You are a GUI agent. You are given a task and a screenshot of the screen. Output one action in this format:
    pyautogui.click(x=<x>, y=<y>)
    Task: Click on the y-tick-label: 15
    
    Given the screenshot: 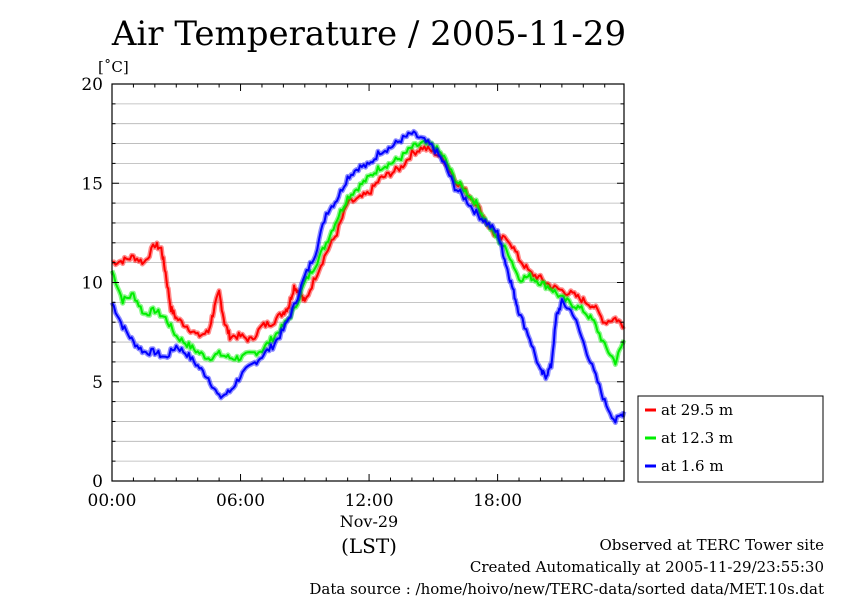 What is the action you would take?
    pyautogui.click(x=92, y=184)
    